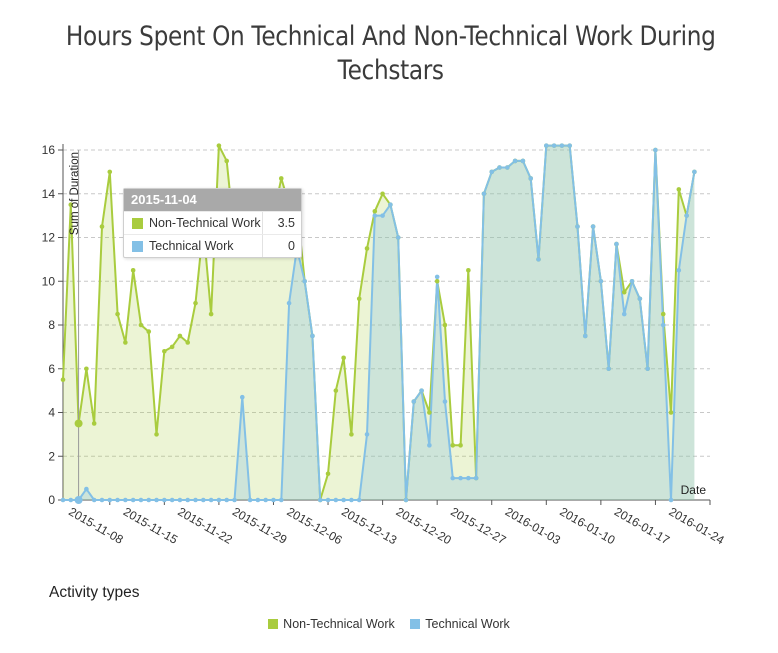  Describe the element at coordinates (49, 194) in the screenshot. I see `y-tick-label: 14` at that location.